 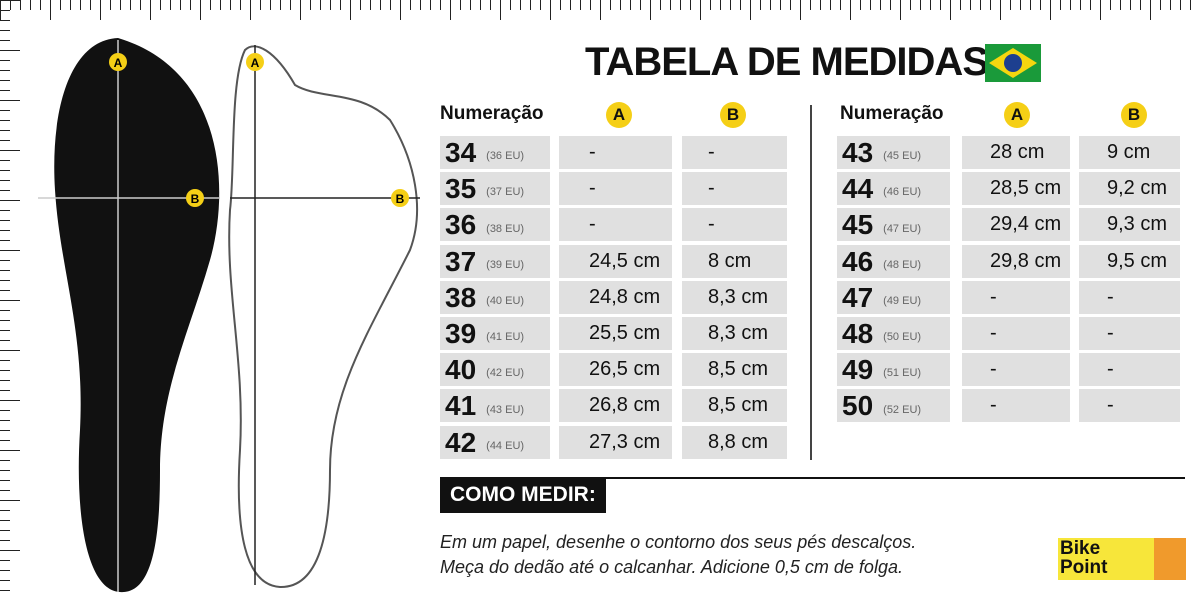 I want to click on size-cell: 35 (37 EU), so click(x=495, y=189).